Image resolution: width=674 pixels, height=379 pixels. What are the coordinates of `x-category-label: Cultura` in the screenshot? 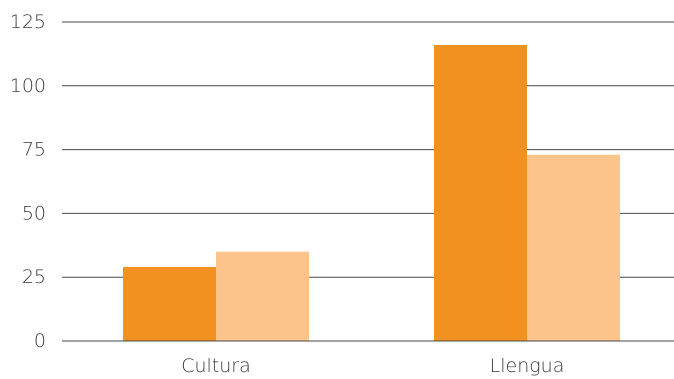 It's located at (216, 366).